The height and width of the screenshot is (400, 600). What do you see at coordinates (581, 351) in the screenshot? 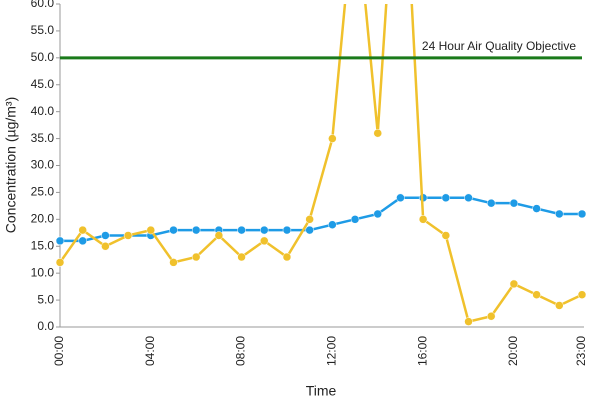
I see `x-tick-label: 23:00` at bounding box center [581, 351].